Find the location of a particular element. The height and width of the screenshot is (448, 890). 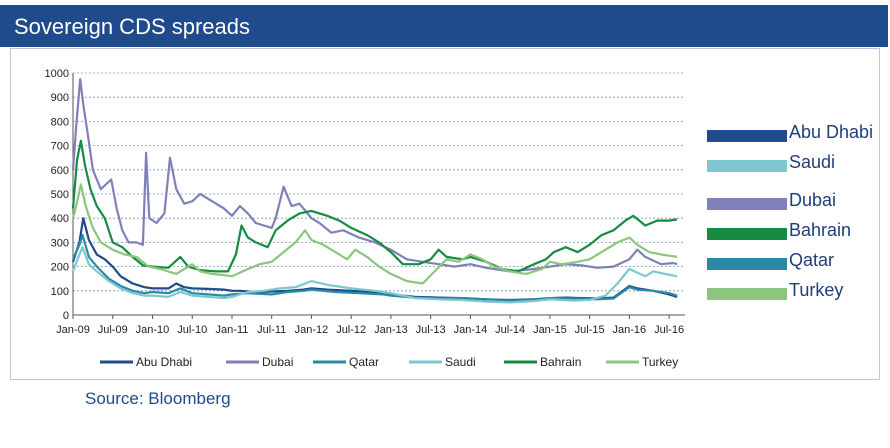

x-tick-label: Jan-10 is located at coordinates (153, 330).